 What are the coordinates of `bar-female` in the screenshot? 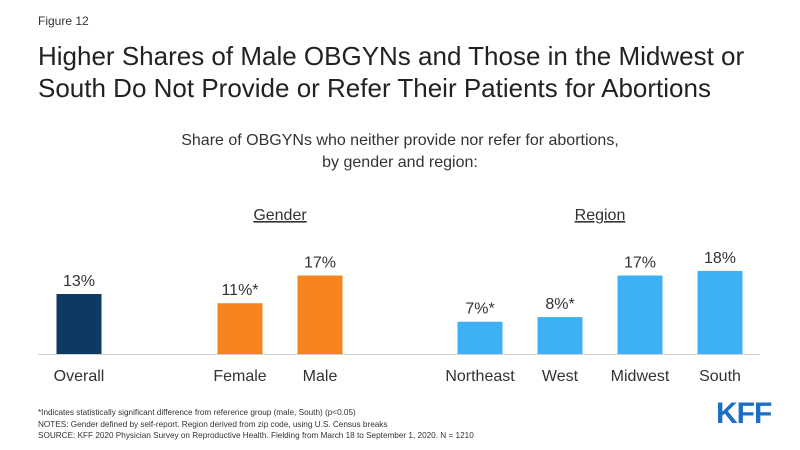 It's located at (240, 328).